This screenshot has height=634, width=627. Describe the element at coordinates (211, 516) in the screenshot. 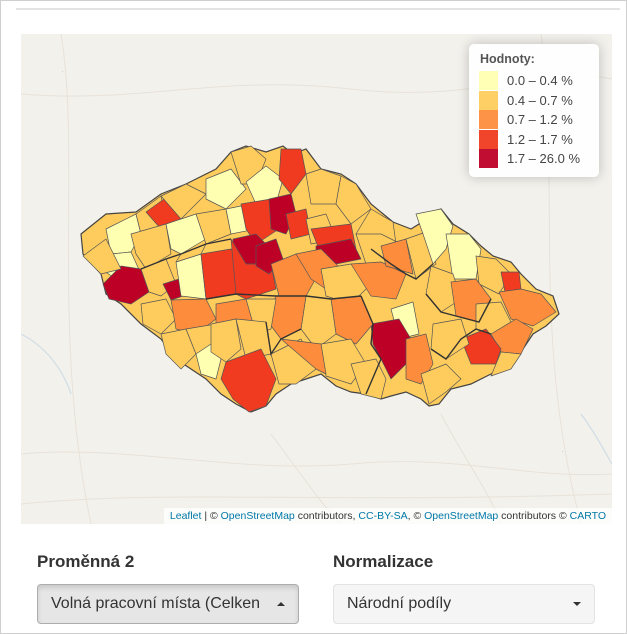

I see `attribution-text: | ©` at that location.